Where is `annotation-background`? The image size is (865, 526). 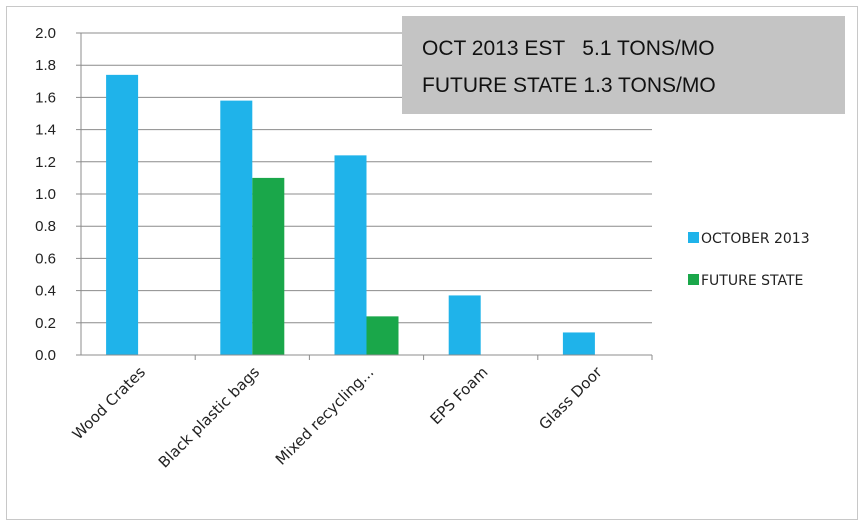
annotation-background is located at coordinates (623, 65).